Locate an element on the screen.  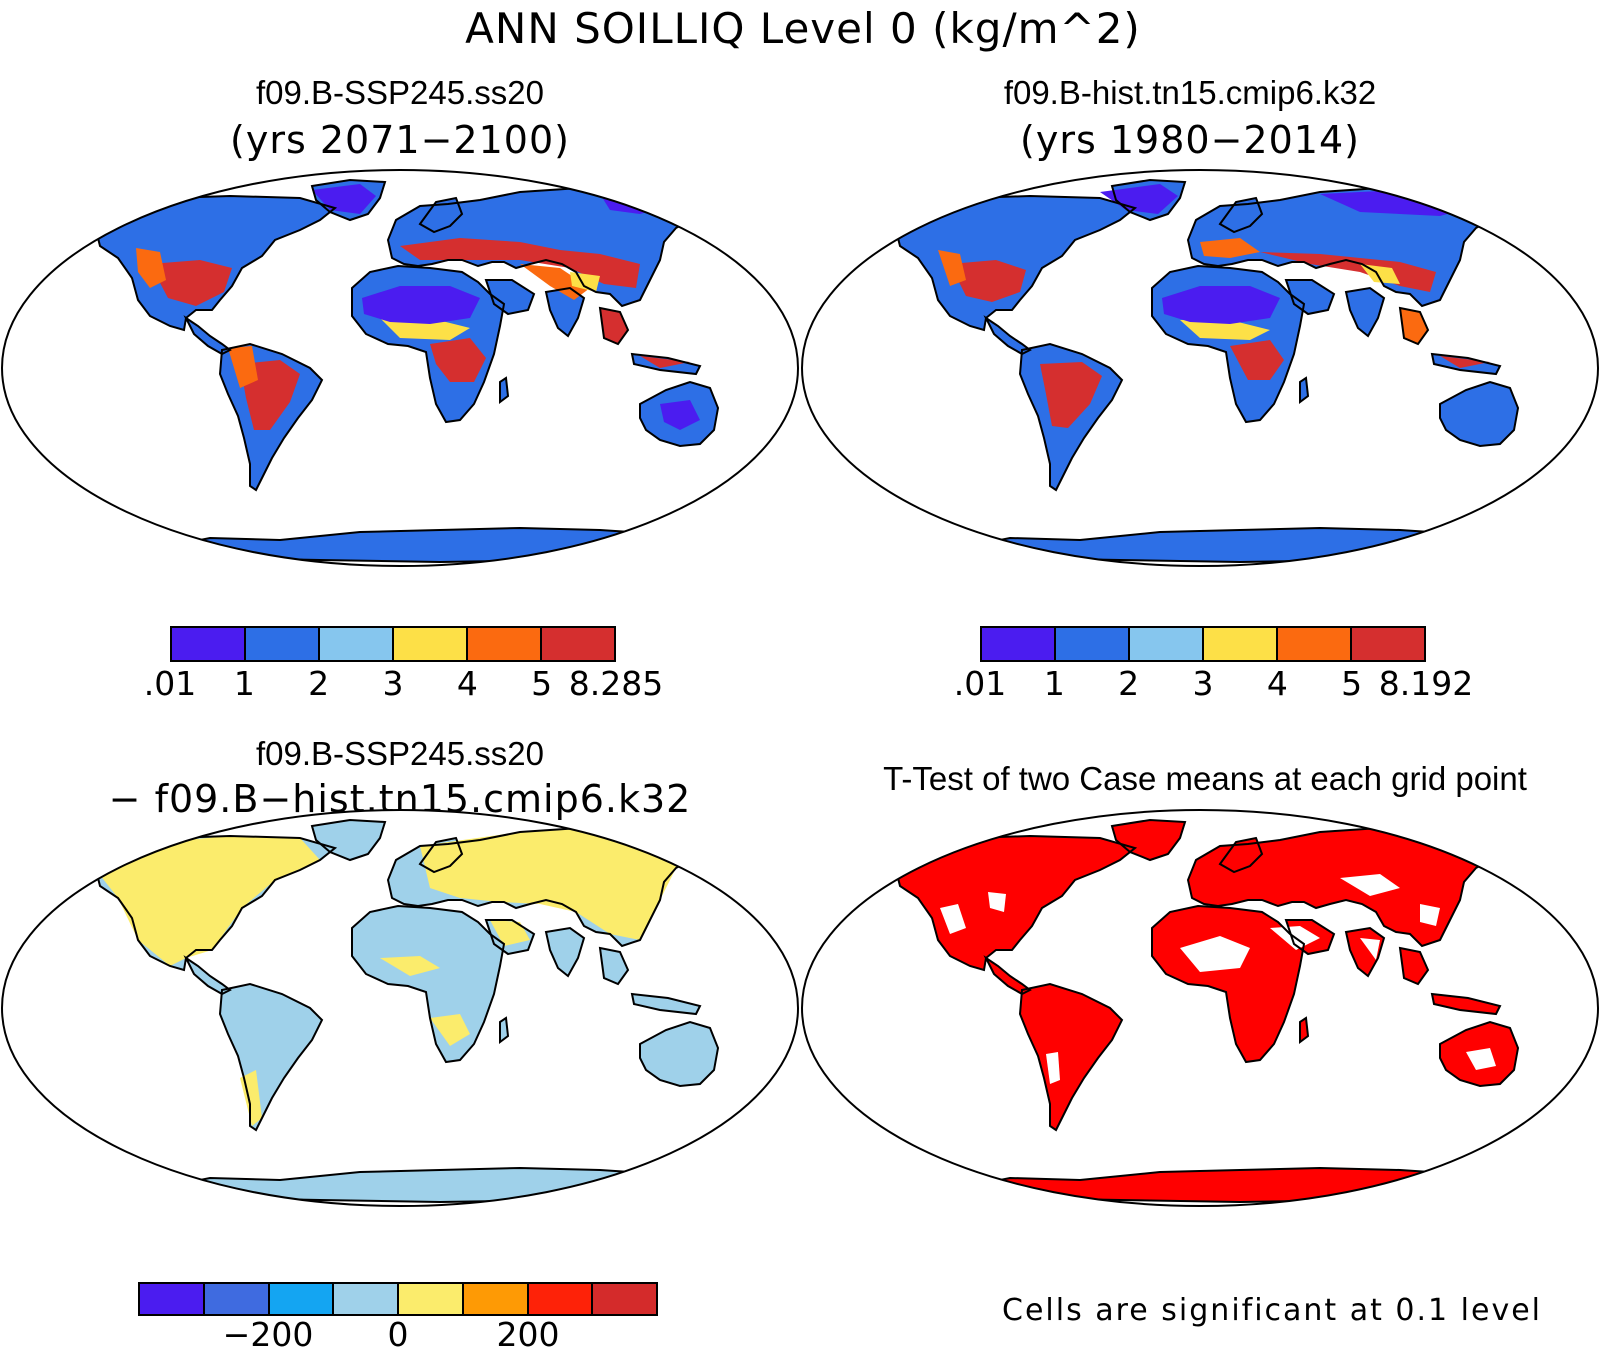
colorbar-historical is located at coordinates (1203, 644).